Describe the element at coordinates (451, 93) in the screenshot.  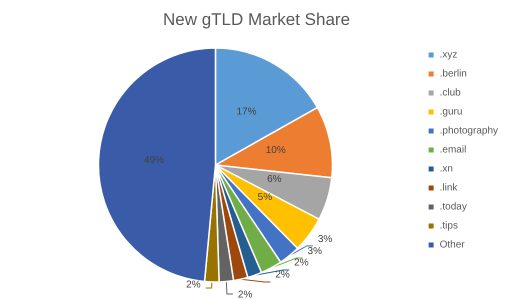
I see `legend-label: .club` at that location.